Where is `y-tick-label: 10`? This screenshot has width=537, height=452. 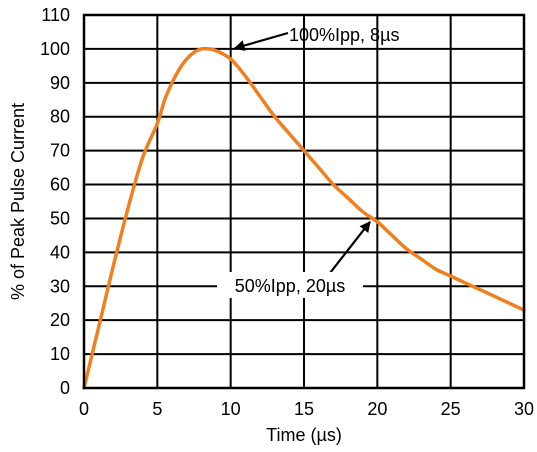
y-tick-label: 10 is located at coordinates (60, 354).